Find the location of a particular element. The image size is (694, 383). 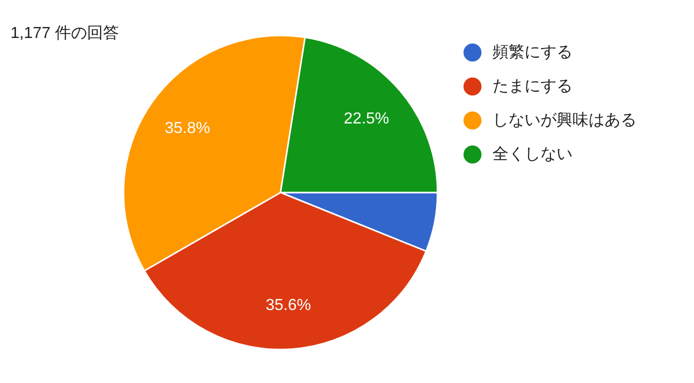

data-label: 22.5% is located at coordinates (367, 119).